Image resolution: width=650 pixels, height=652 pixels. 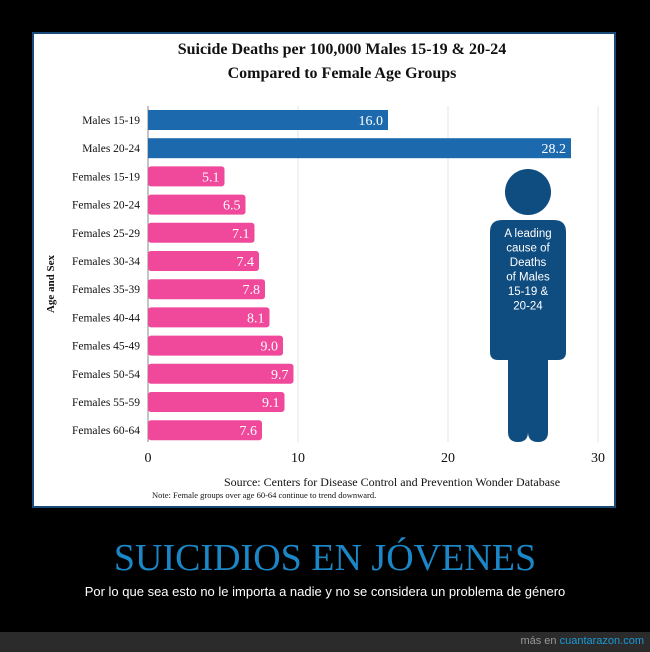 What do you see at coordinates (528, 331) in the screenshot?
I see `person-body` at bounding box center [528, 331].